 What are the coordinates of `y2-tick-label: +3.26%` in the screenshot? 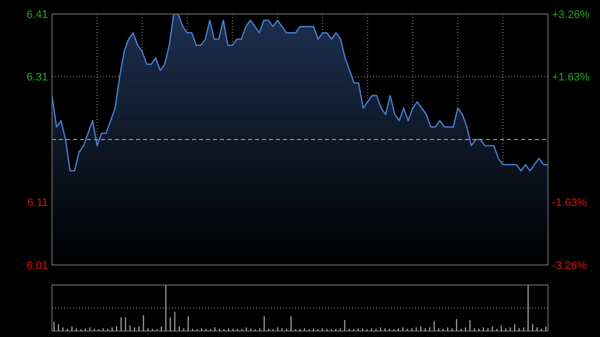 It's located at (571, 14).